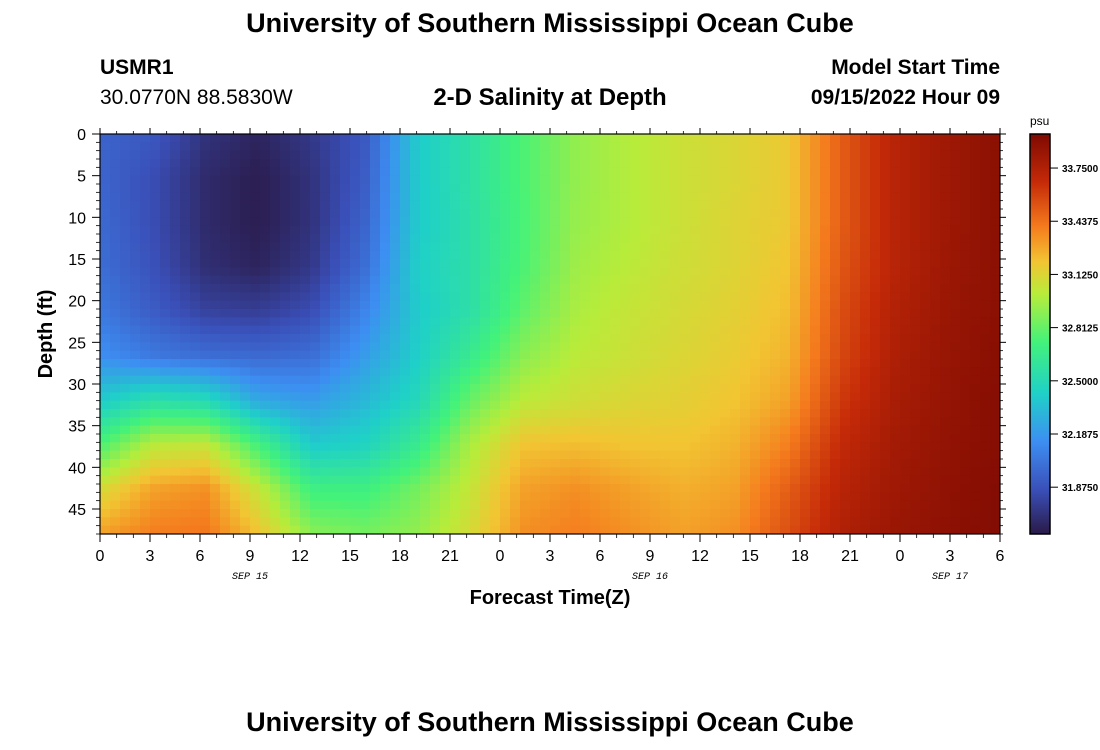  What do you see at coordinates (900, 556) in the screenshot?
I see `x-tick-label: 0` at bounding box center [900, 556].